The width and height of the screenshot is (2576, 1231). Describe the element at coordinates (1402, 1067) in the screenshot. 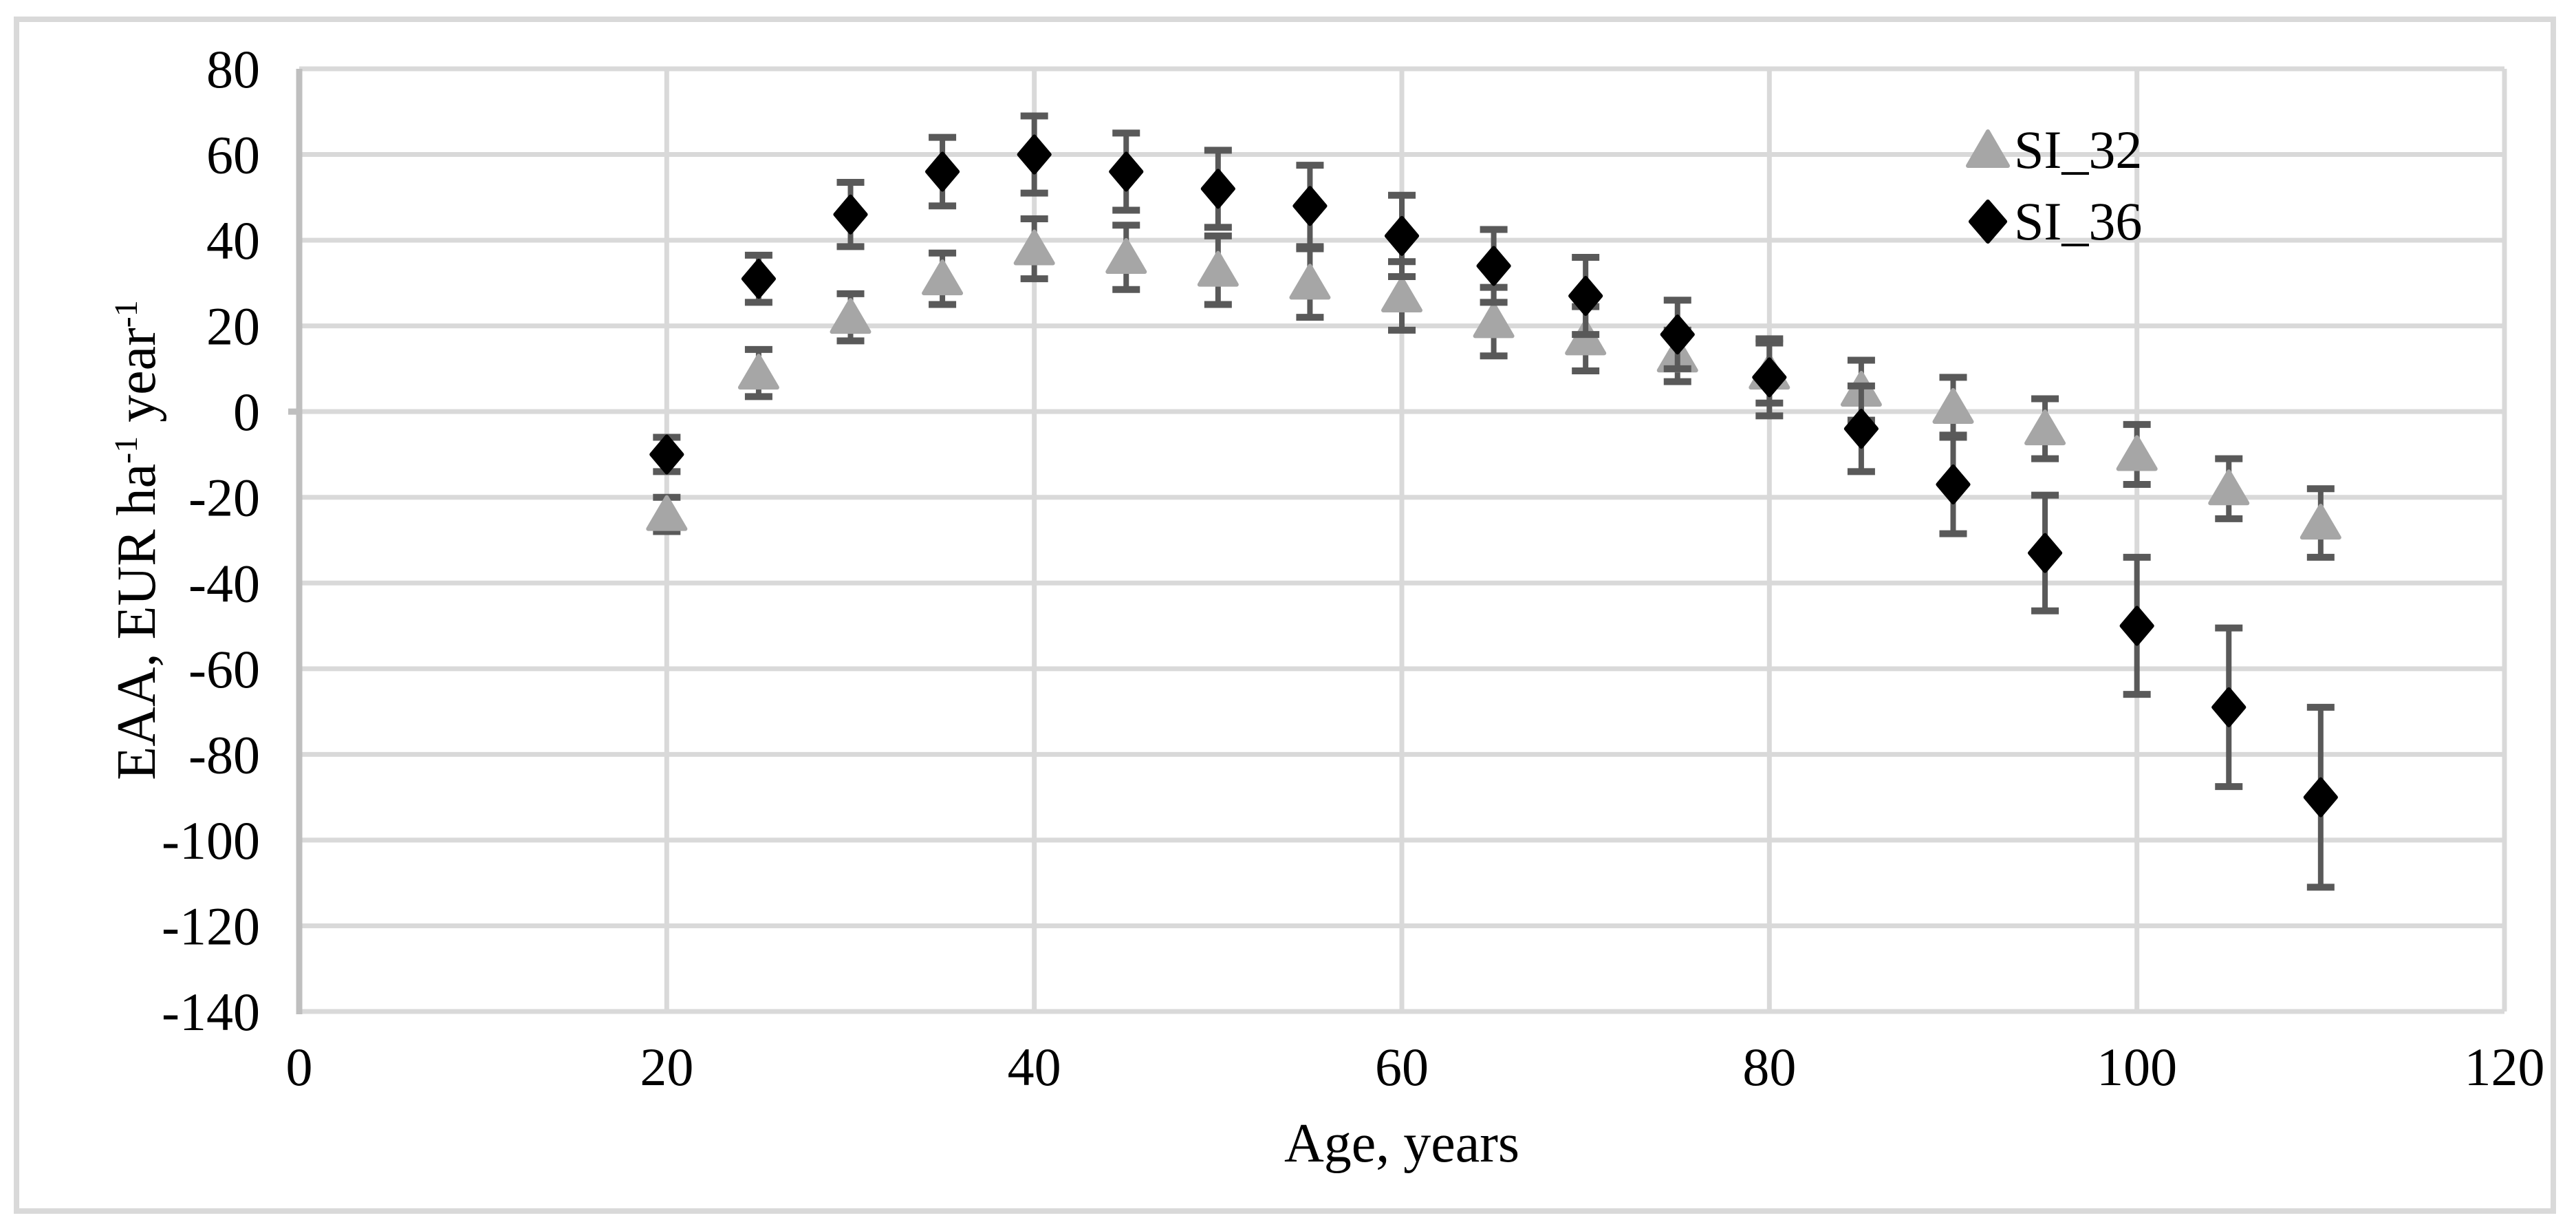

I see `x-tick-label: 60` at that location.